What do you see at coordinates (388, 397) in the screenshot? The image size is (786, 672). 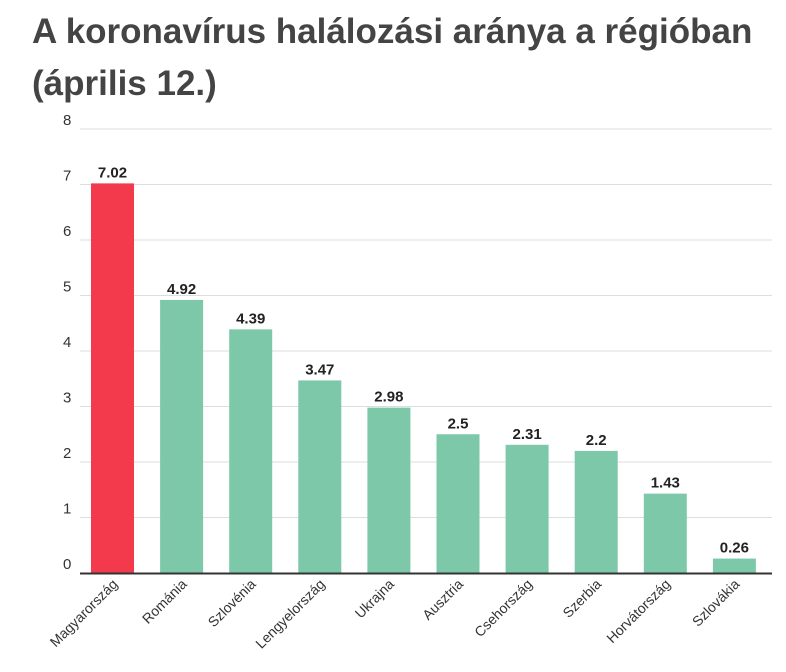 I see `value-label: 2.98` at bounding box center [388, 397].